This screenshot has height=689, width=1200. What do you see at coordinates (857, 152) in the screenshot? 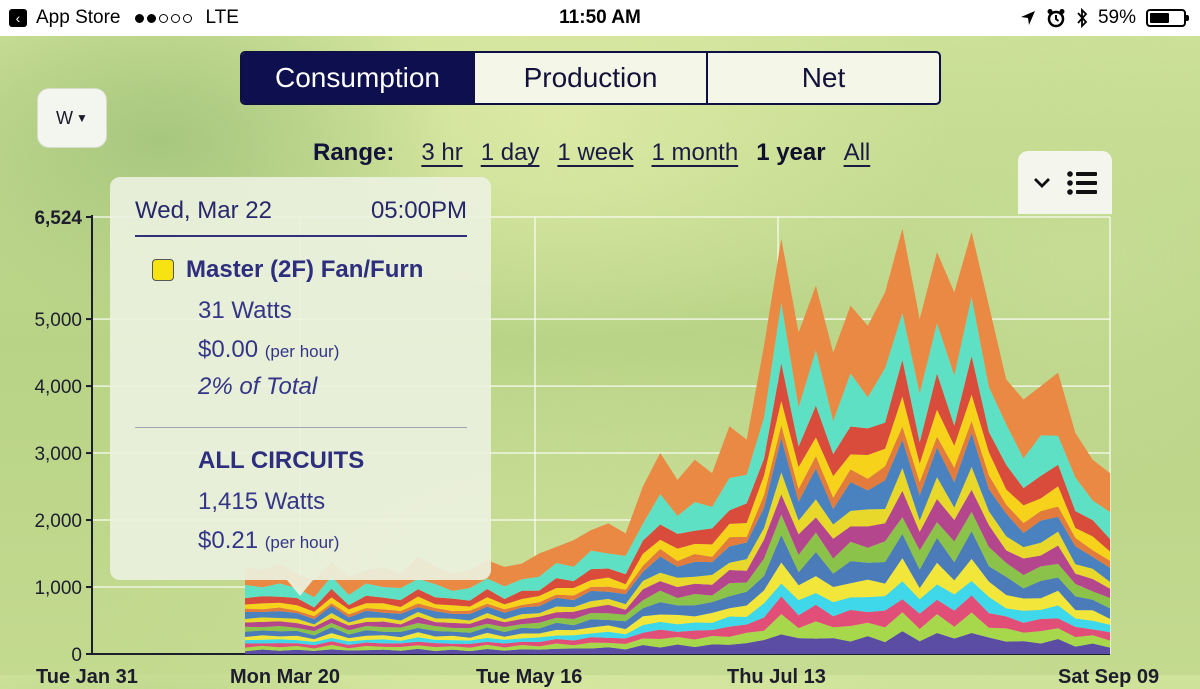
I see `range-option-all: All` at bounding box center [857, 152].